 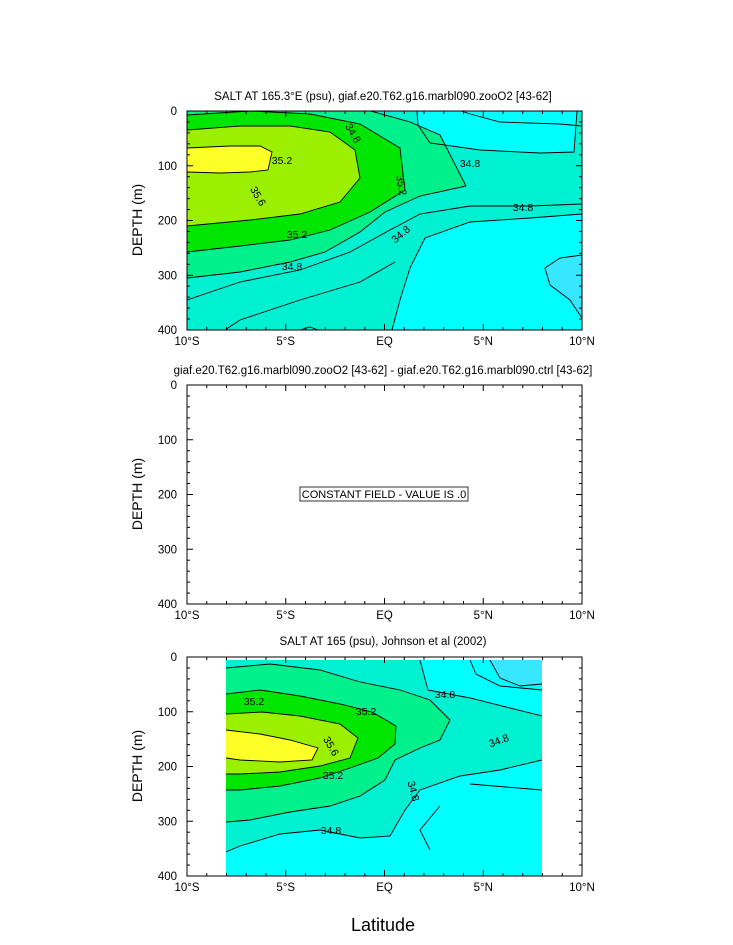 I want to click on panel-top-fill-blue-patch, so click(x=563, y=286).